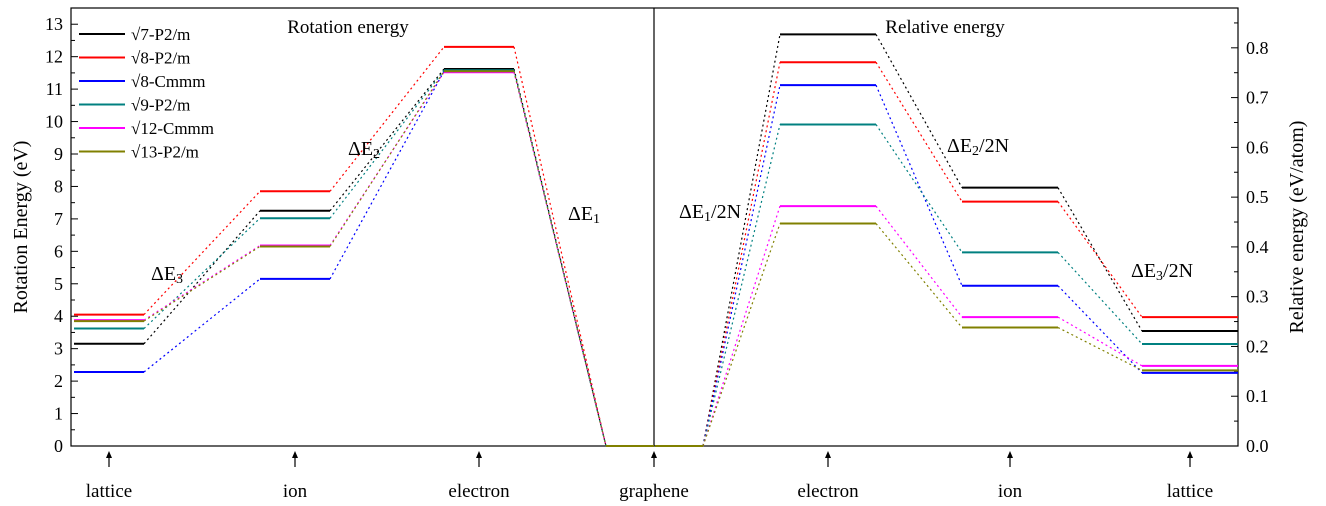 This screenshot has width=1326, height=506. Describe the element at coordinates (58, 414) in the screenshot. I see `left-tick-label: 1` at that location.